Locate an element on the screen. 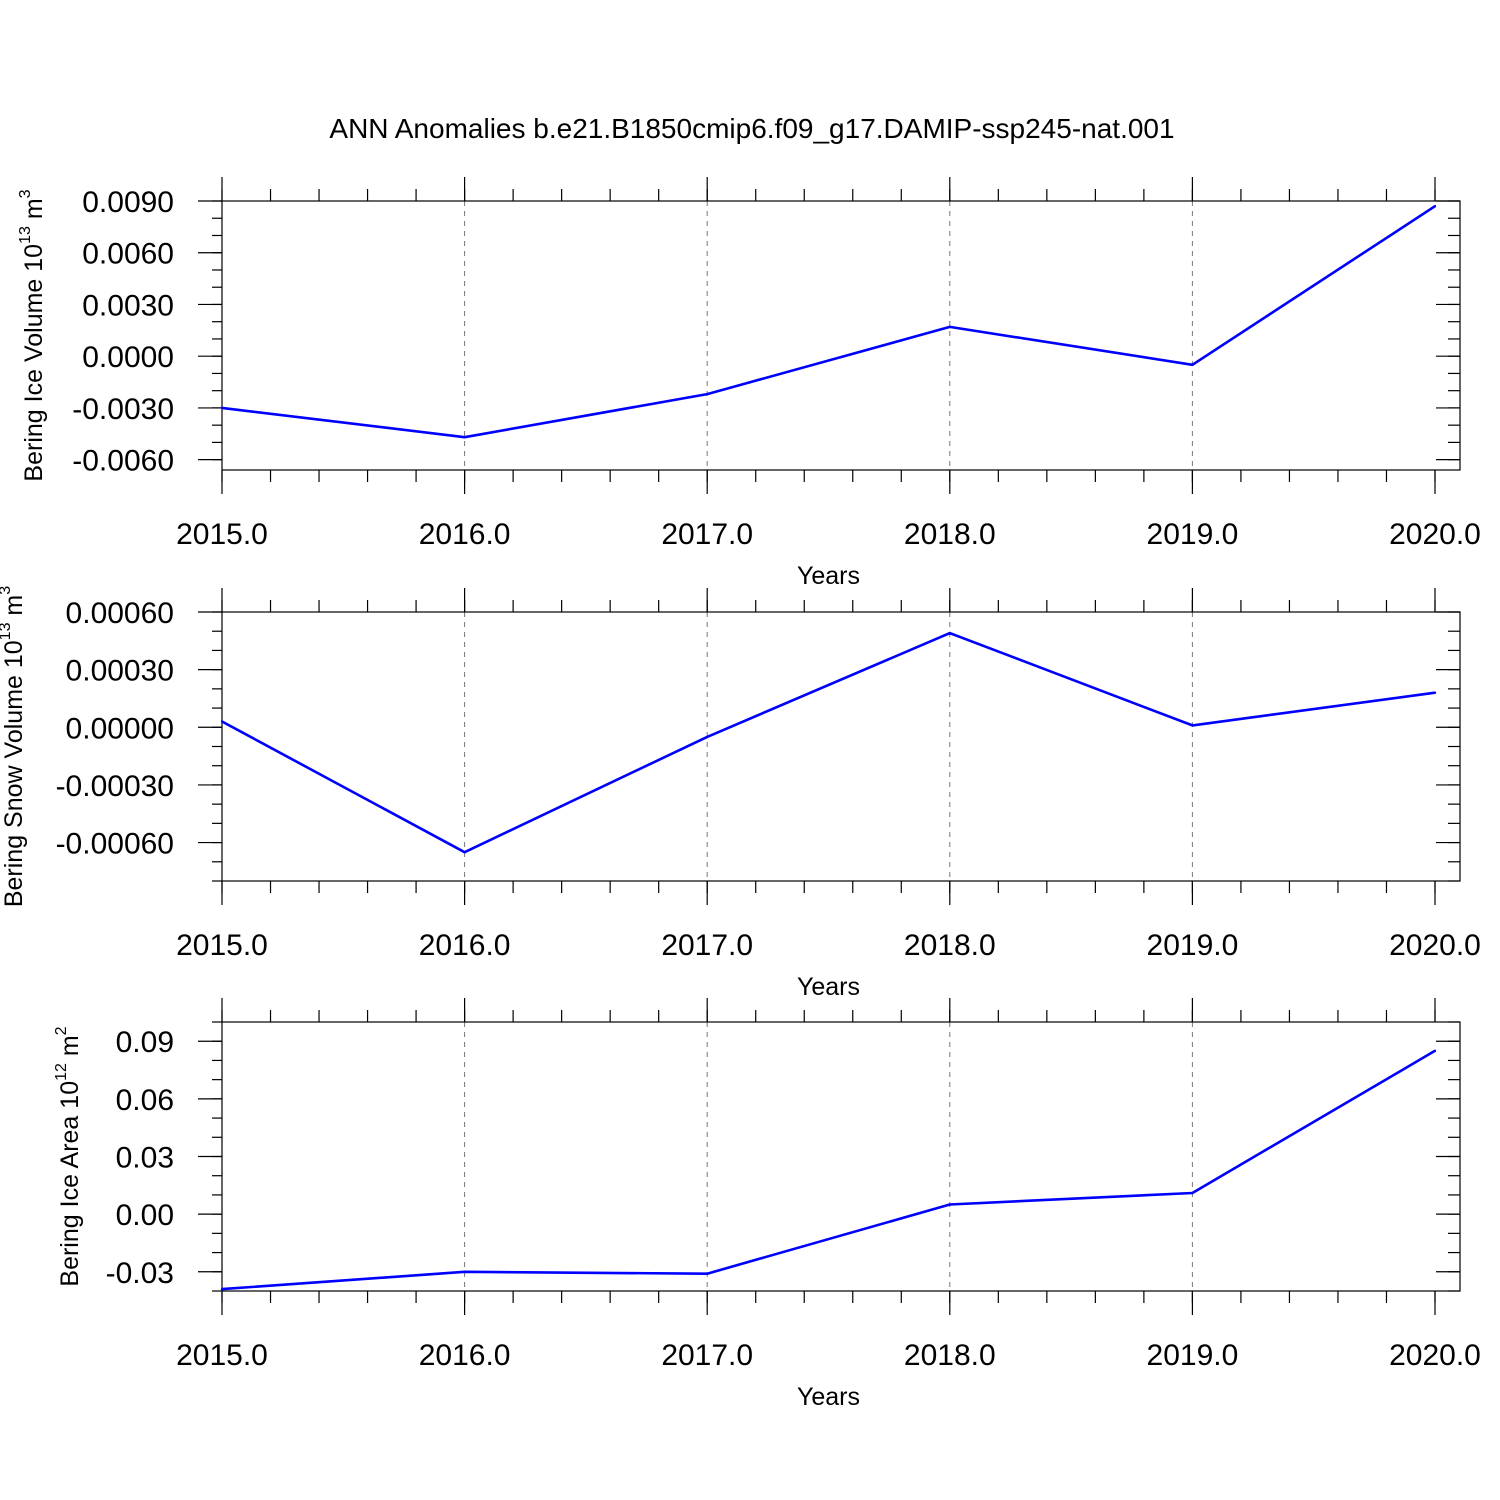  y-tick-label: 0.0060 is located at coordinates (128, 254).